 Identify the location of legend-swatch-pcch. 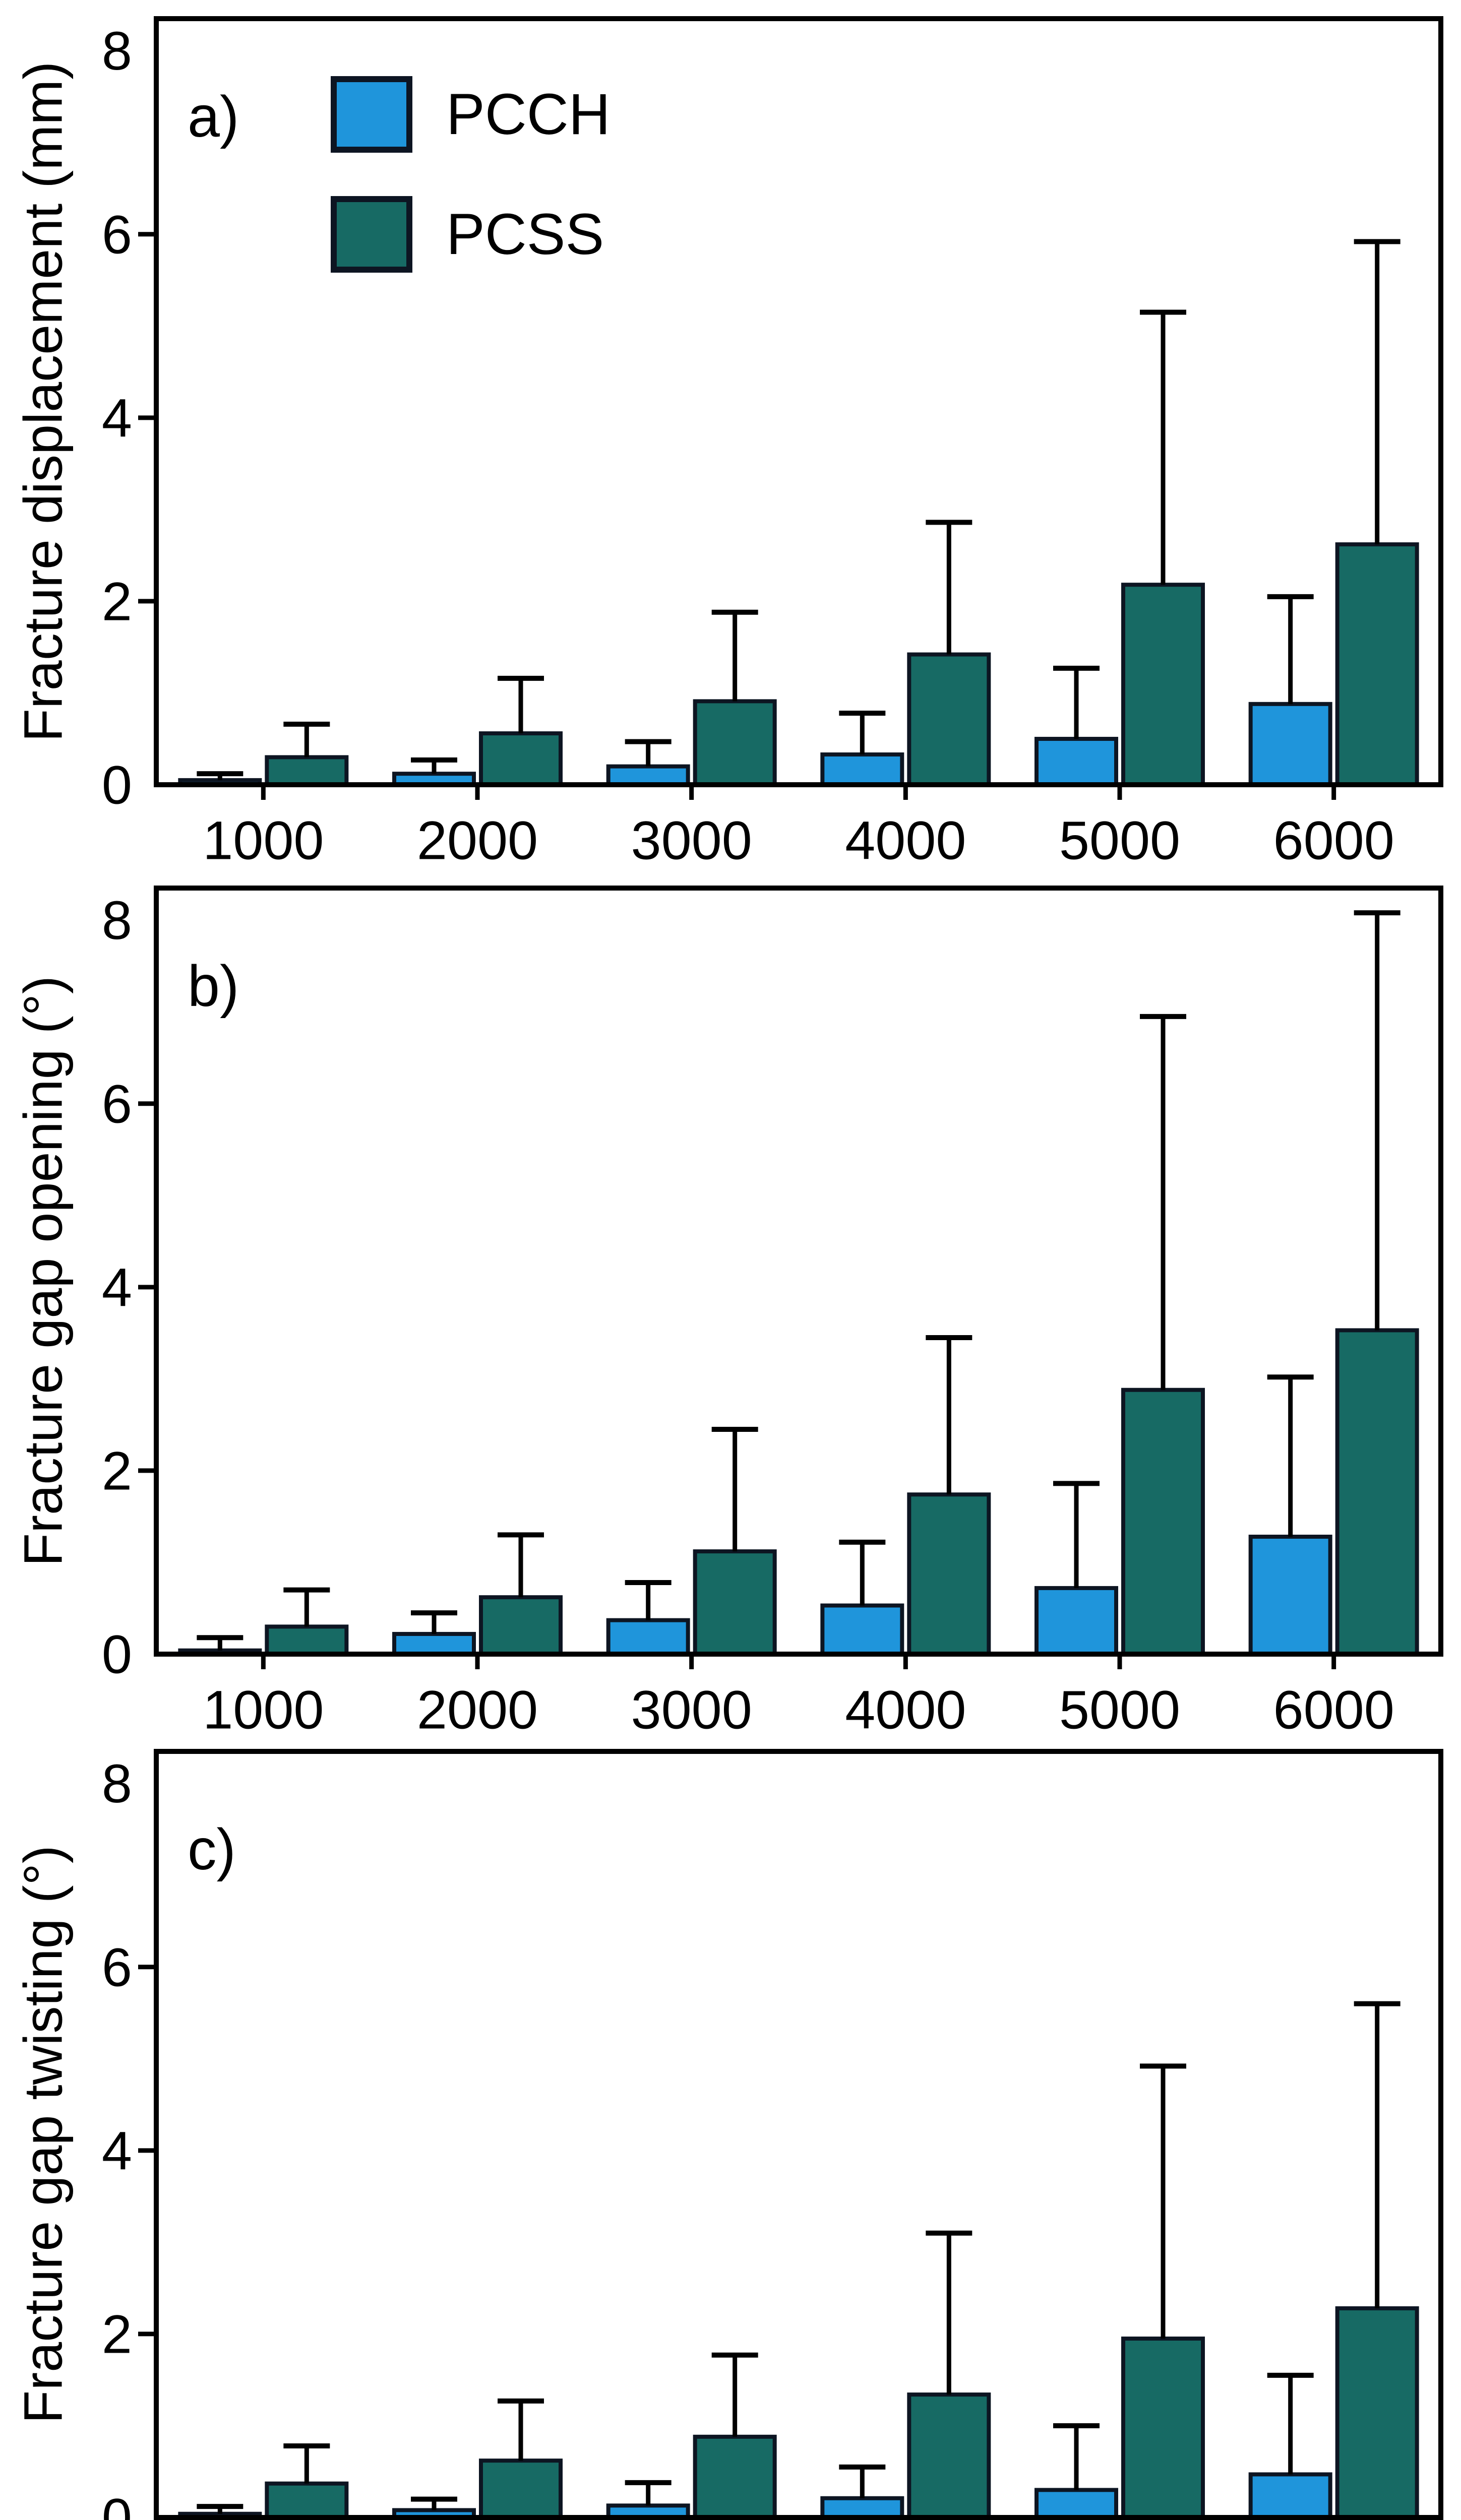
(371, 115).